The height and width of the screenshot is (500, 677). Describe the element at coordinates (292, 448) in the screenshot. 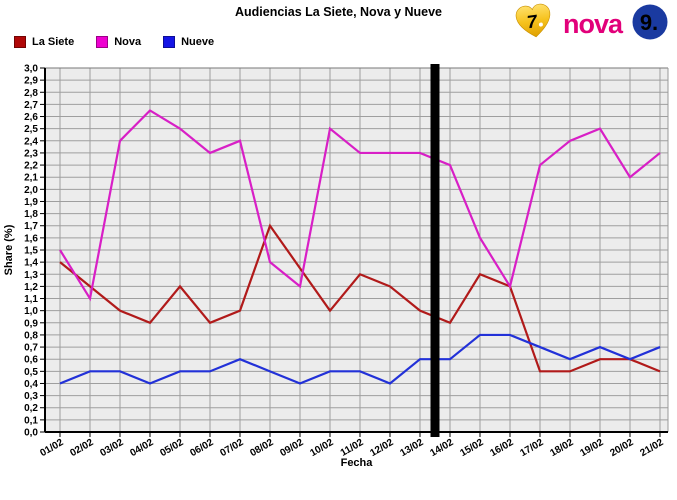

I see `svg-text: 09/02` at that location.